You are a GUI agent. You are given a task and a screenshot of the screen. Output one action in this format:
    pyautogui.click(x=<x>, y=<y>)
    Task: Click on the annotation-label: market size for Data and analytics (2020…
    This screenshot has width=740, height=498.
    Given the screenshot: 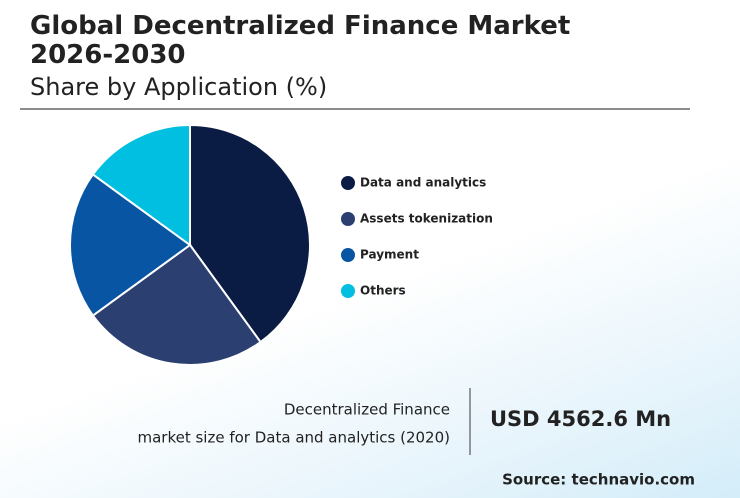 What is the action you would take?
    pyautogui.click(x=293, y=438)
    